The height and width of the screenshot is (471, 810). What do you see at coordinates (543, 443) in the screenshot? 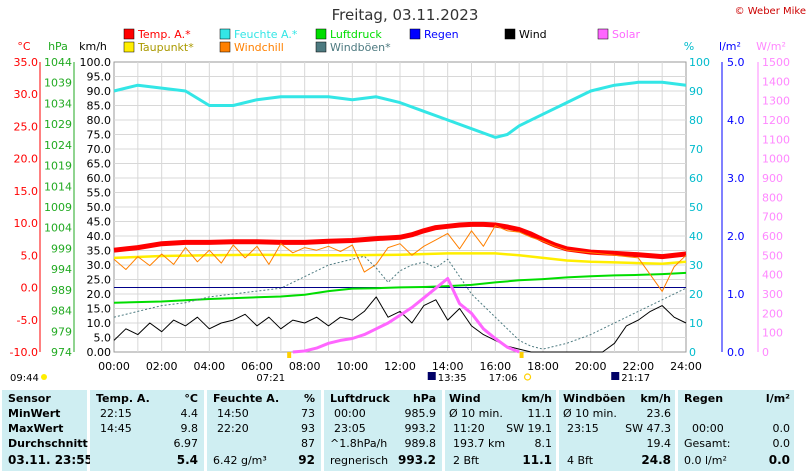
I see `stats-wind-avg: 8.1` at bounding box center [543, 443].